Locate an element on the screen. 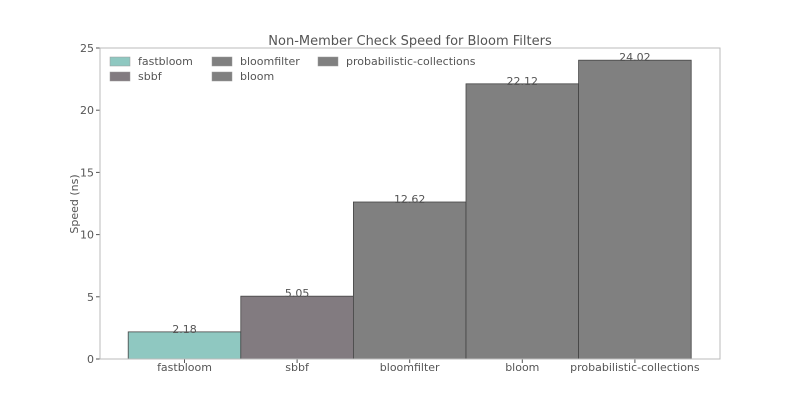 The width and height of the screenshot is (800, 403). legend-label-fastbloom: fastbloom is located at coordinates (165, 61).